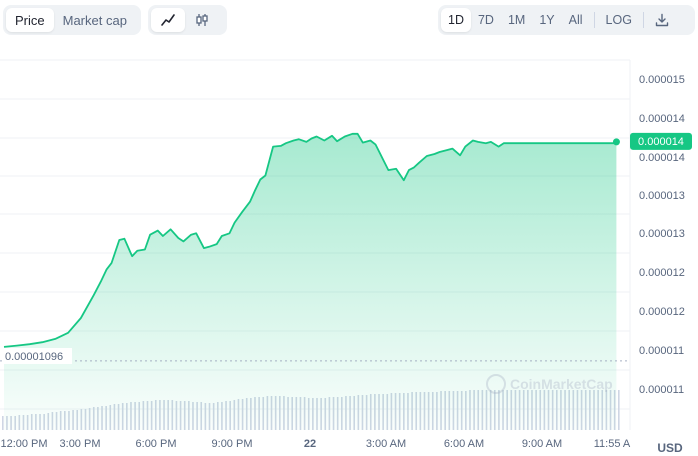 This screenshot has height=456, width=698. I want to click on time-range-switch: 1D 7D 1M 1Y All LOG, so click(566, 20).